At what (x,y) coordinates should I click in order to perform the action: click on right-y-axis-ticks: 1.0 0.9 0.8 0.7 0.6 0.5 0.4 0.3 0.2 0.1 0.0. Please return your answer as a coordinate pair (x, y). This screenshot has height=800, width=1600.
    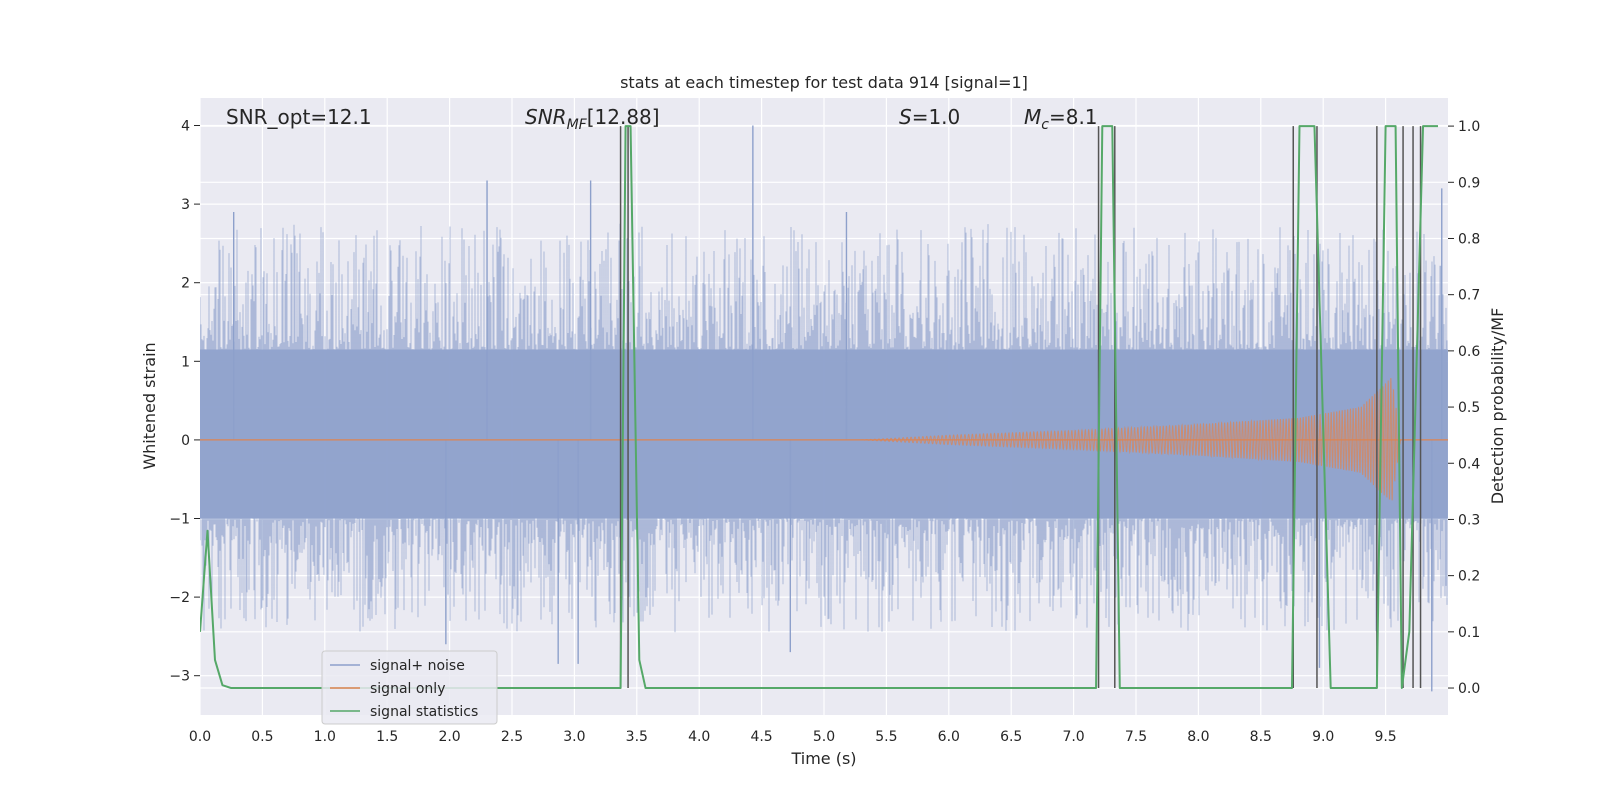
    Looking at the image, I should click on (1464, 408).